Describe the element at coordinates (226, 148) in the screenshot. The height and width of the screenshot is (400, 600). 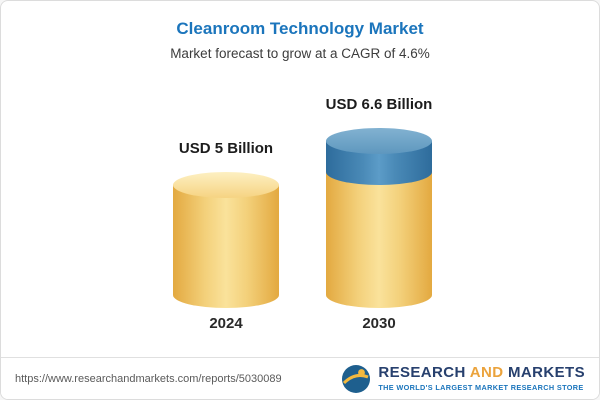
I see `bar-value-label-2024: USD 5 Billion` at that location.